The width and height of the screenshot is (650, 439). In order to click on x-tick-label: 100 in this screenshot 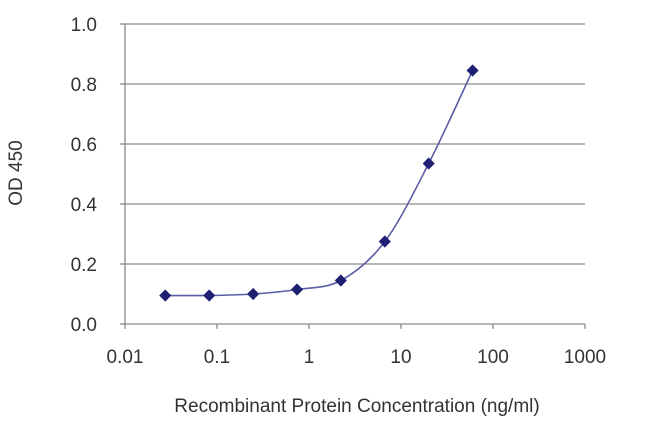, I will do `click(493, 357)`.